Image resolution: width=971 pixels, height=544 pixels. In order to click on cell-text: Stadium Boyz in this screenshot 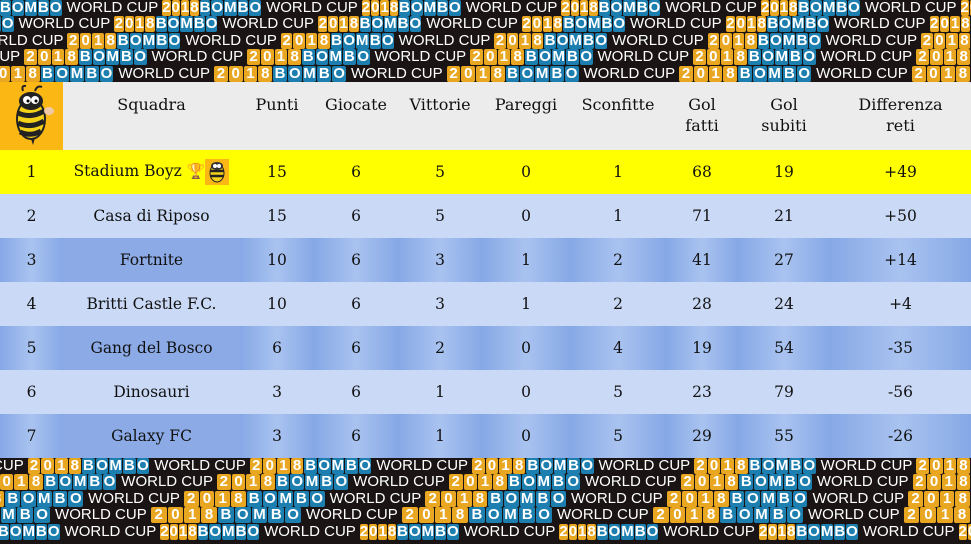, I will do `click(127, 171)`.